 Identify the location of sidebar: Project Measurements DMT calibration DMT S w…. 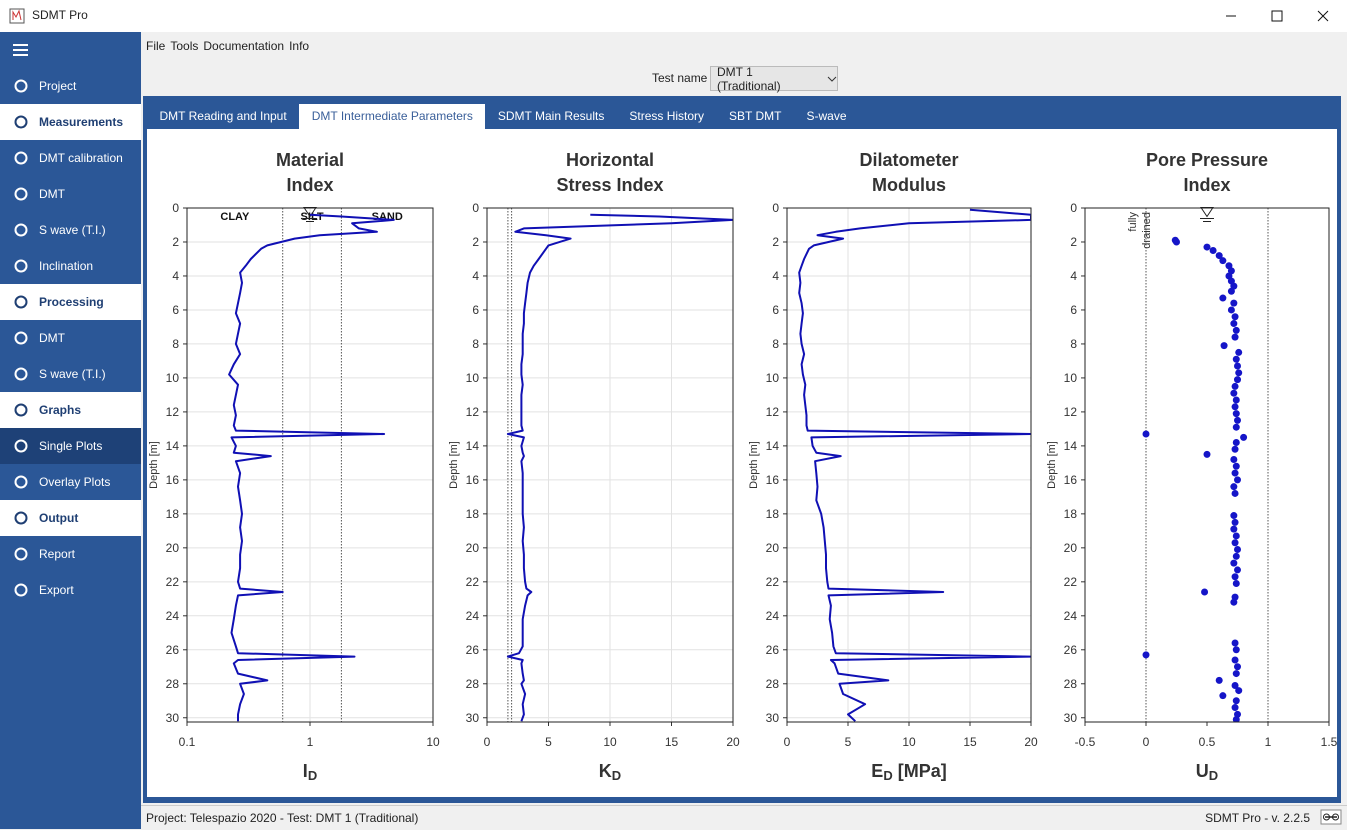
(70, 430).